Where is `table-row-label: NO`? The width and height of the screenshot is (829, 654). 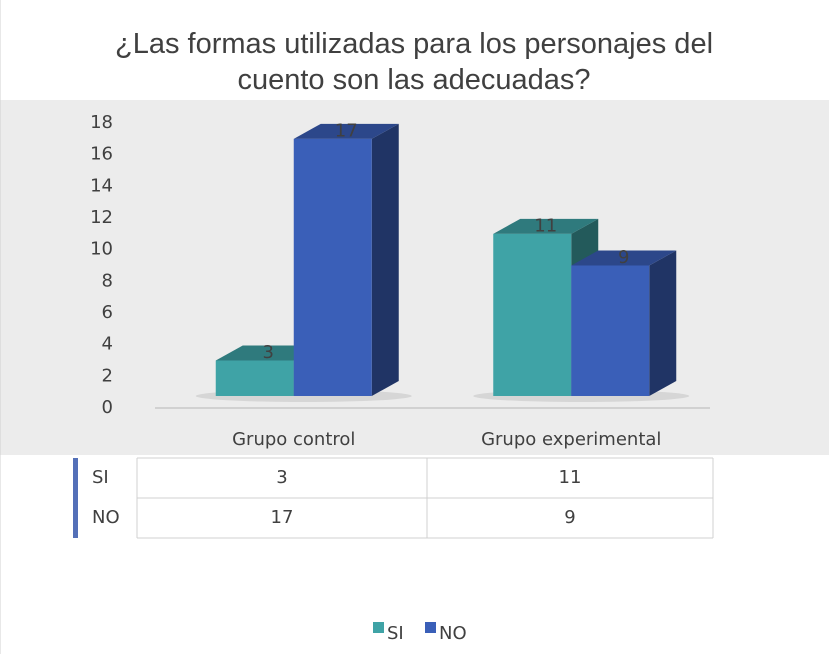 table-row-label: NO is located at coordinates (106, 517).